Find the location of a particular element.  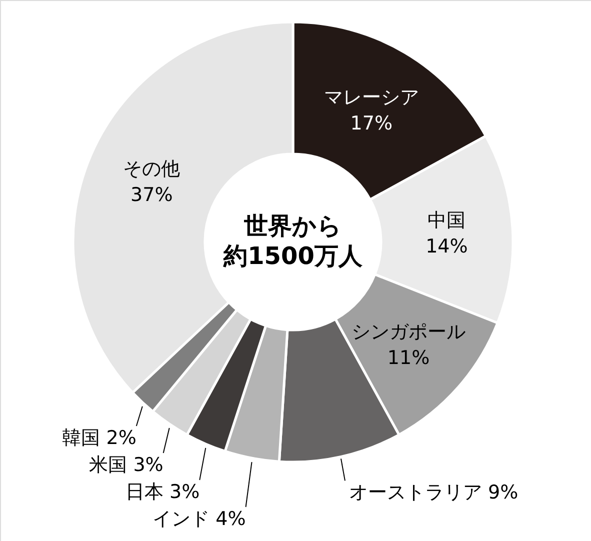

data-label: 37% is located at coordinates (151, 195).